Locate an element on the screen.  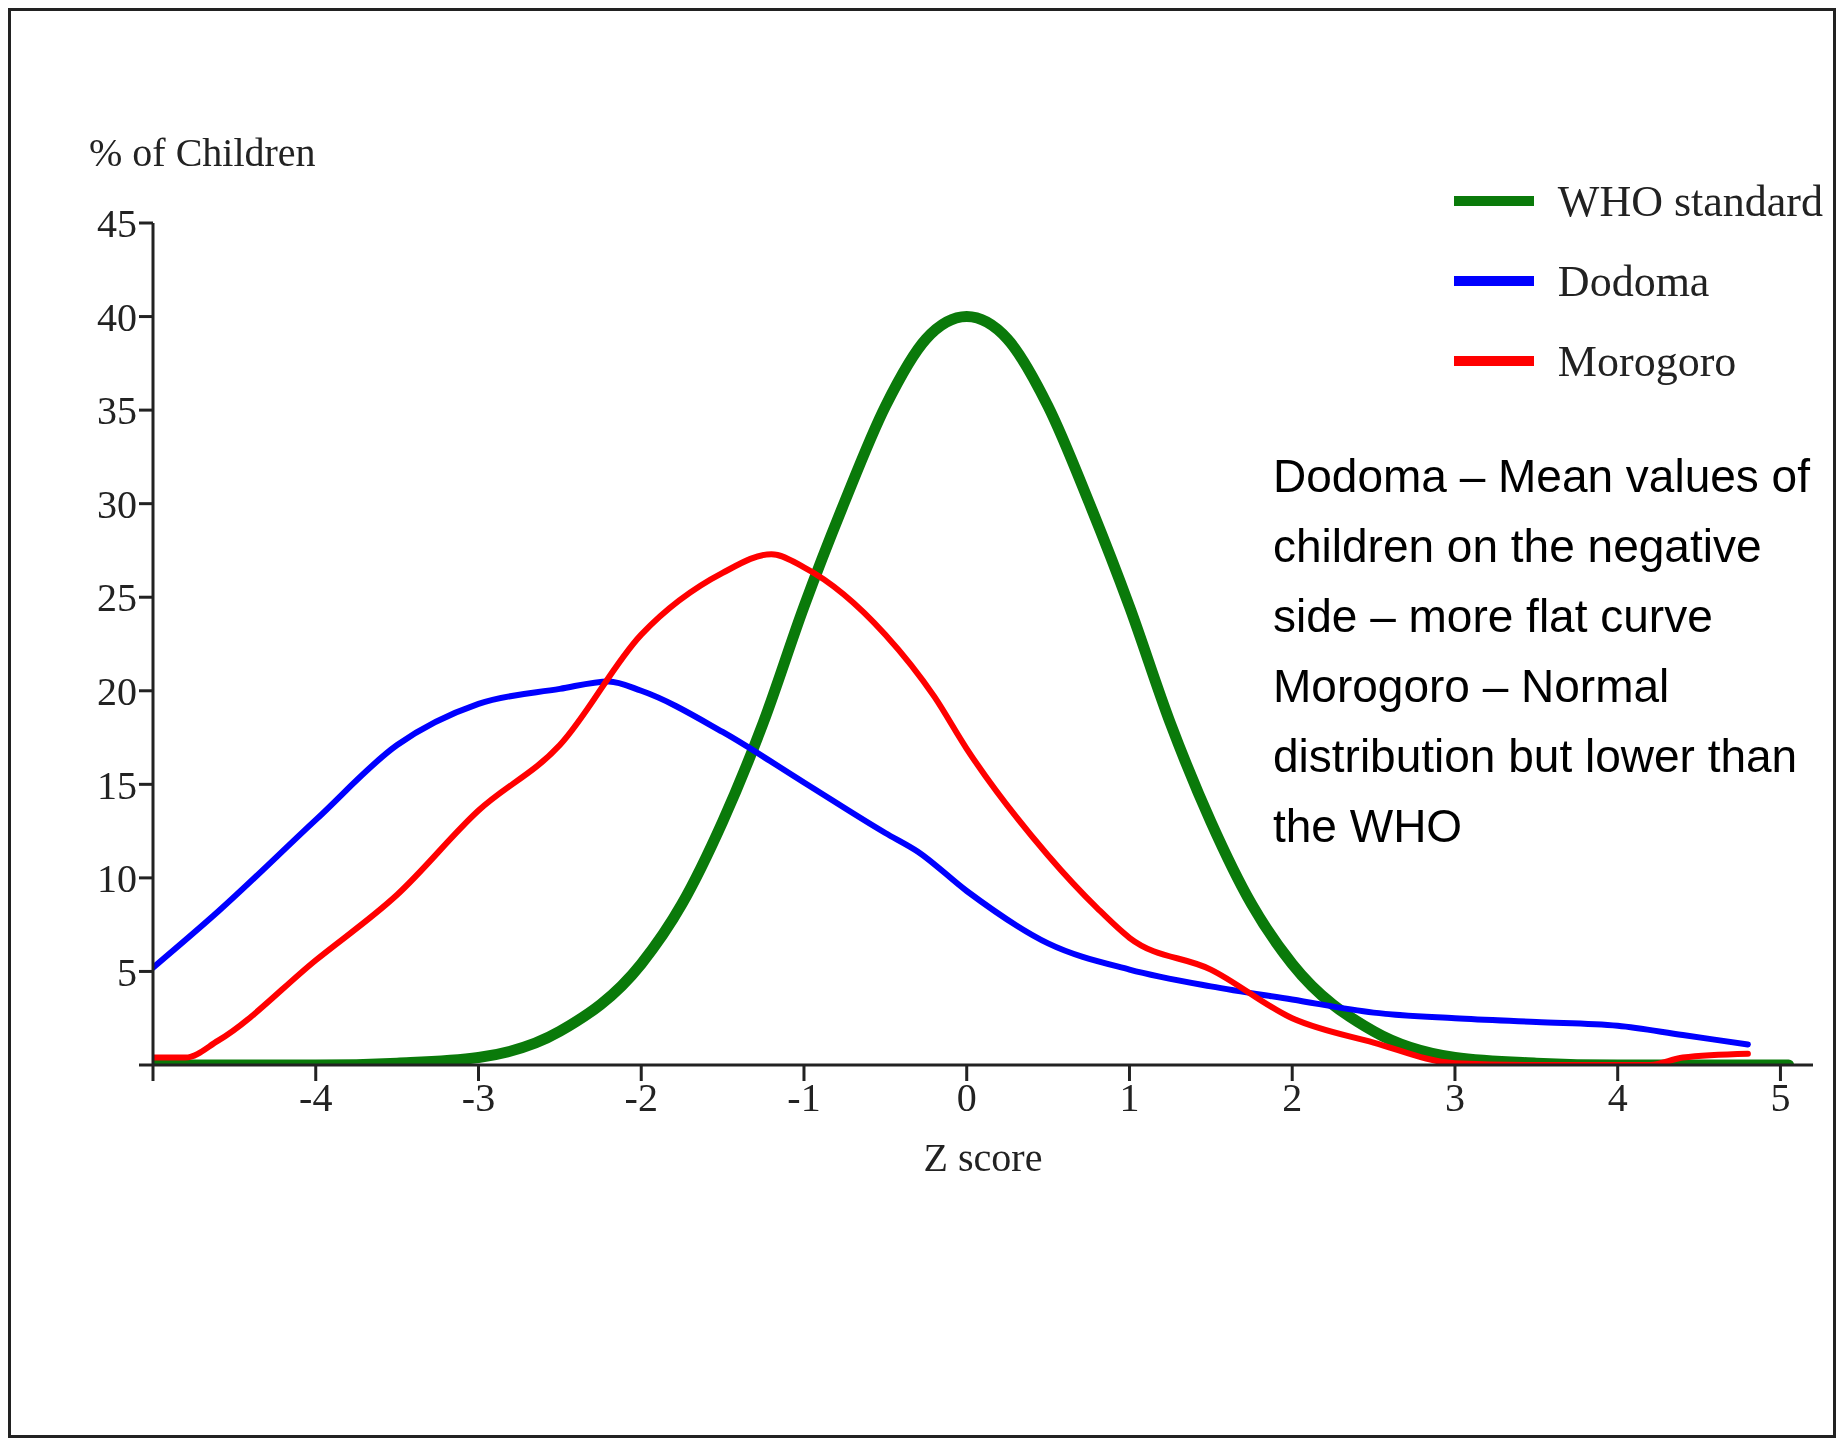
x-tick-label: 0 is located at coordinates (966, 1098).